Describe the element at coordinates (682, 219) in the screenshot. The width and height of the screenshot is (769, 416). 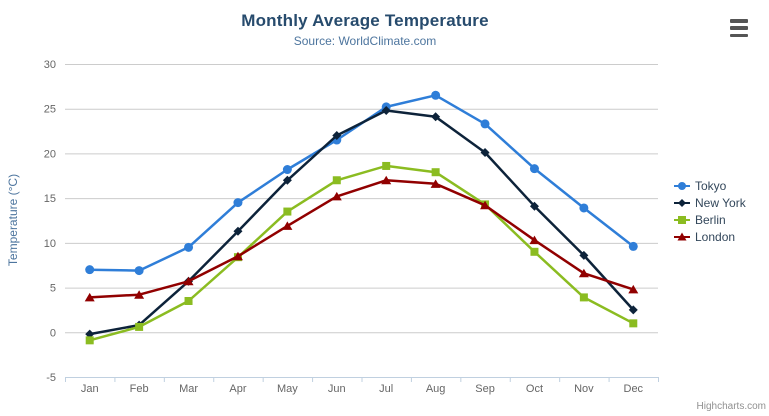
I see `legend-marker-square-icon` at that location.